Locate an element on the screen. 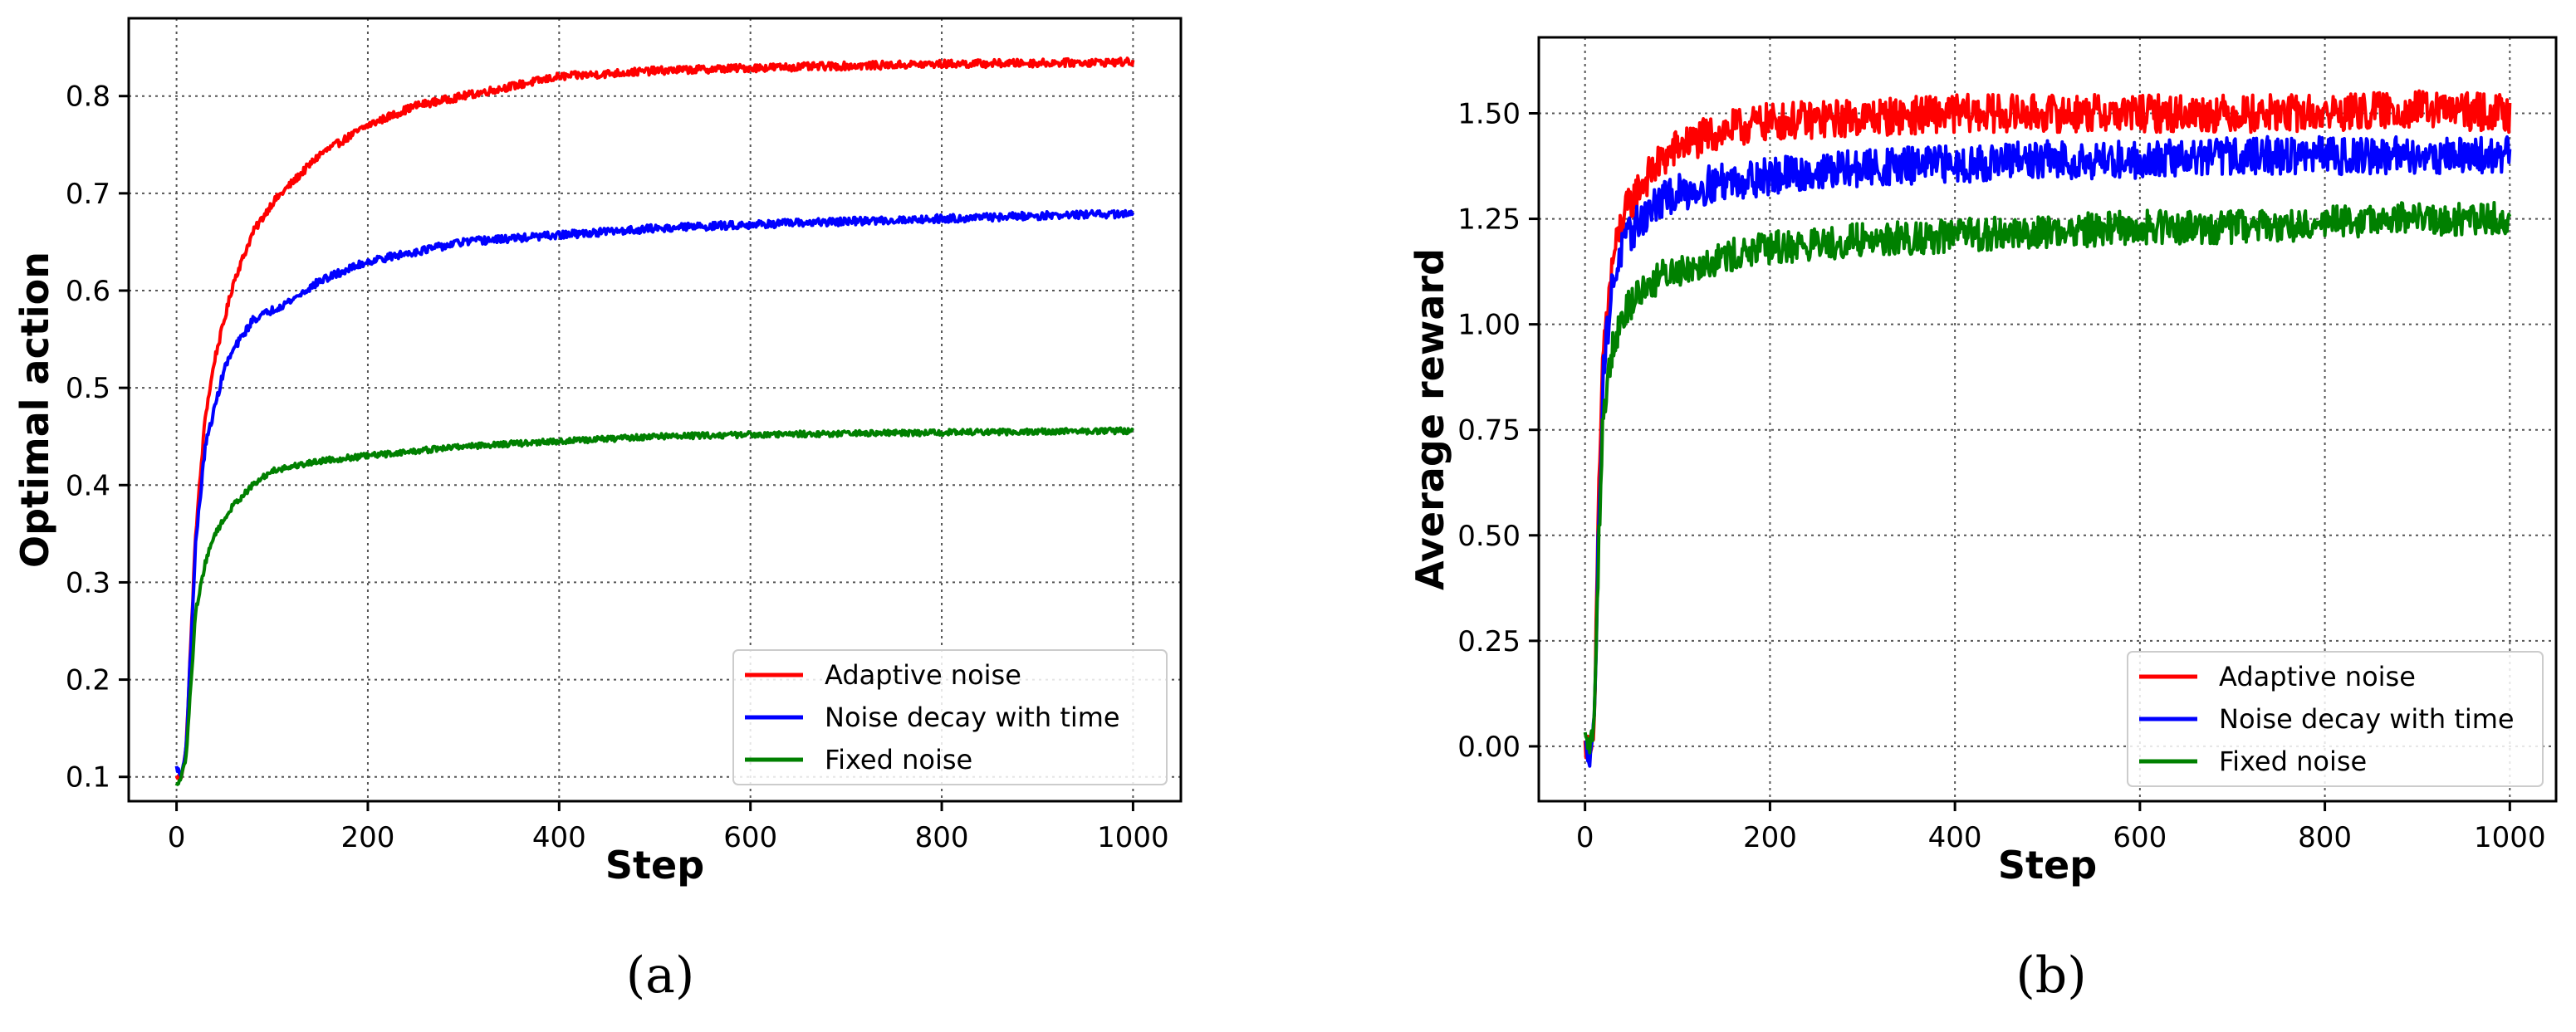  panel-a-xlabel: Step is located at coordinates (655, 865).